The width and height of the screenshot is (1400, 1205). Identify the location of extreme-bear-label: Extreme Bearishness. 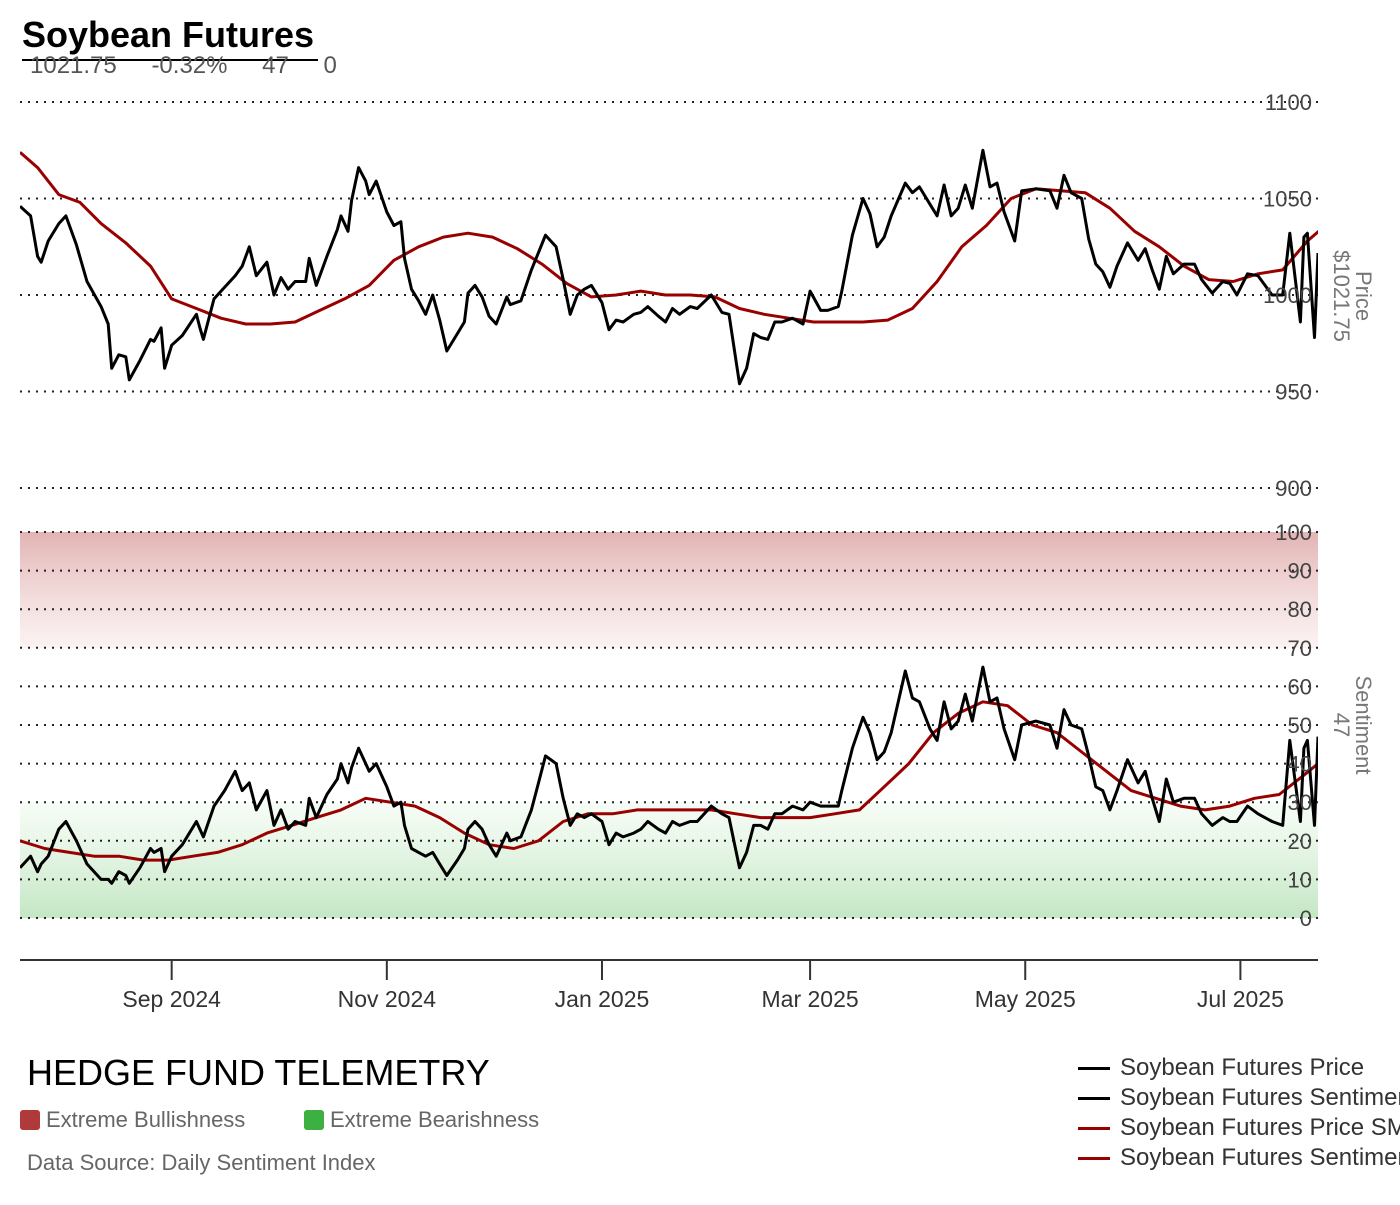
(435, 1119).